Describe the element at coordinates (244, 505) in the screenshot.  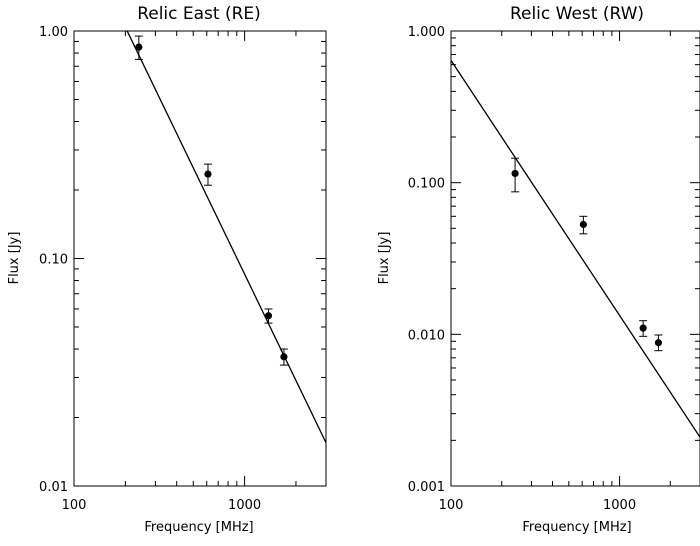
I see `relic-east-x-tick-label: 1000` at that location.